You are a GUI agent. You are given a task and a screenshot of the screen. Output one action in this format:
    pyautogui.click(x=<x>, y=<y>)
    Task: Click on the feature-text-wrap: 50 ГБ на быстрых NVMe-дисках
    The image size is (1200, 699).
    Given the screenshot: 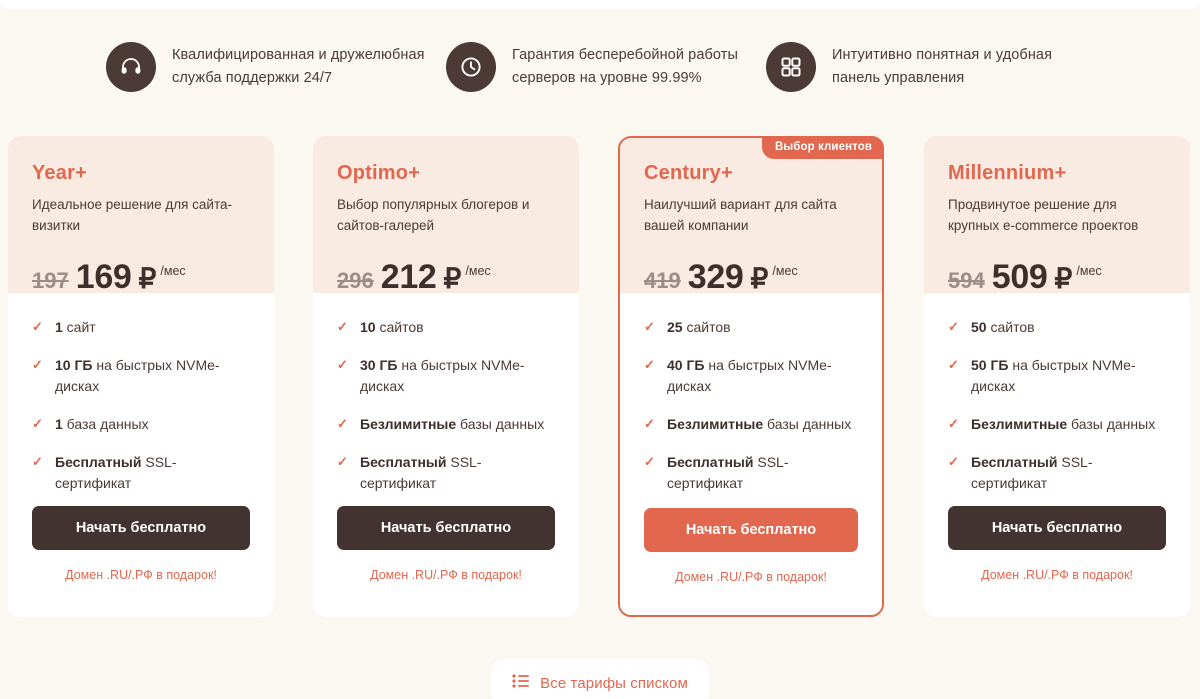 What is the action you would take?
    pyautogui.click(x=1068, y=376)
    